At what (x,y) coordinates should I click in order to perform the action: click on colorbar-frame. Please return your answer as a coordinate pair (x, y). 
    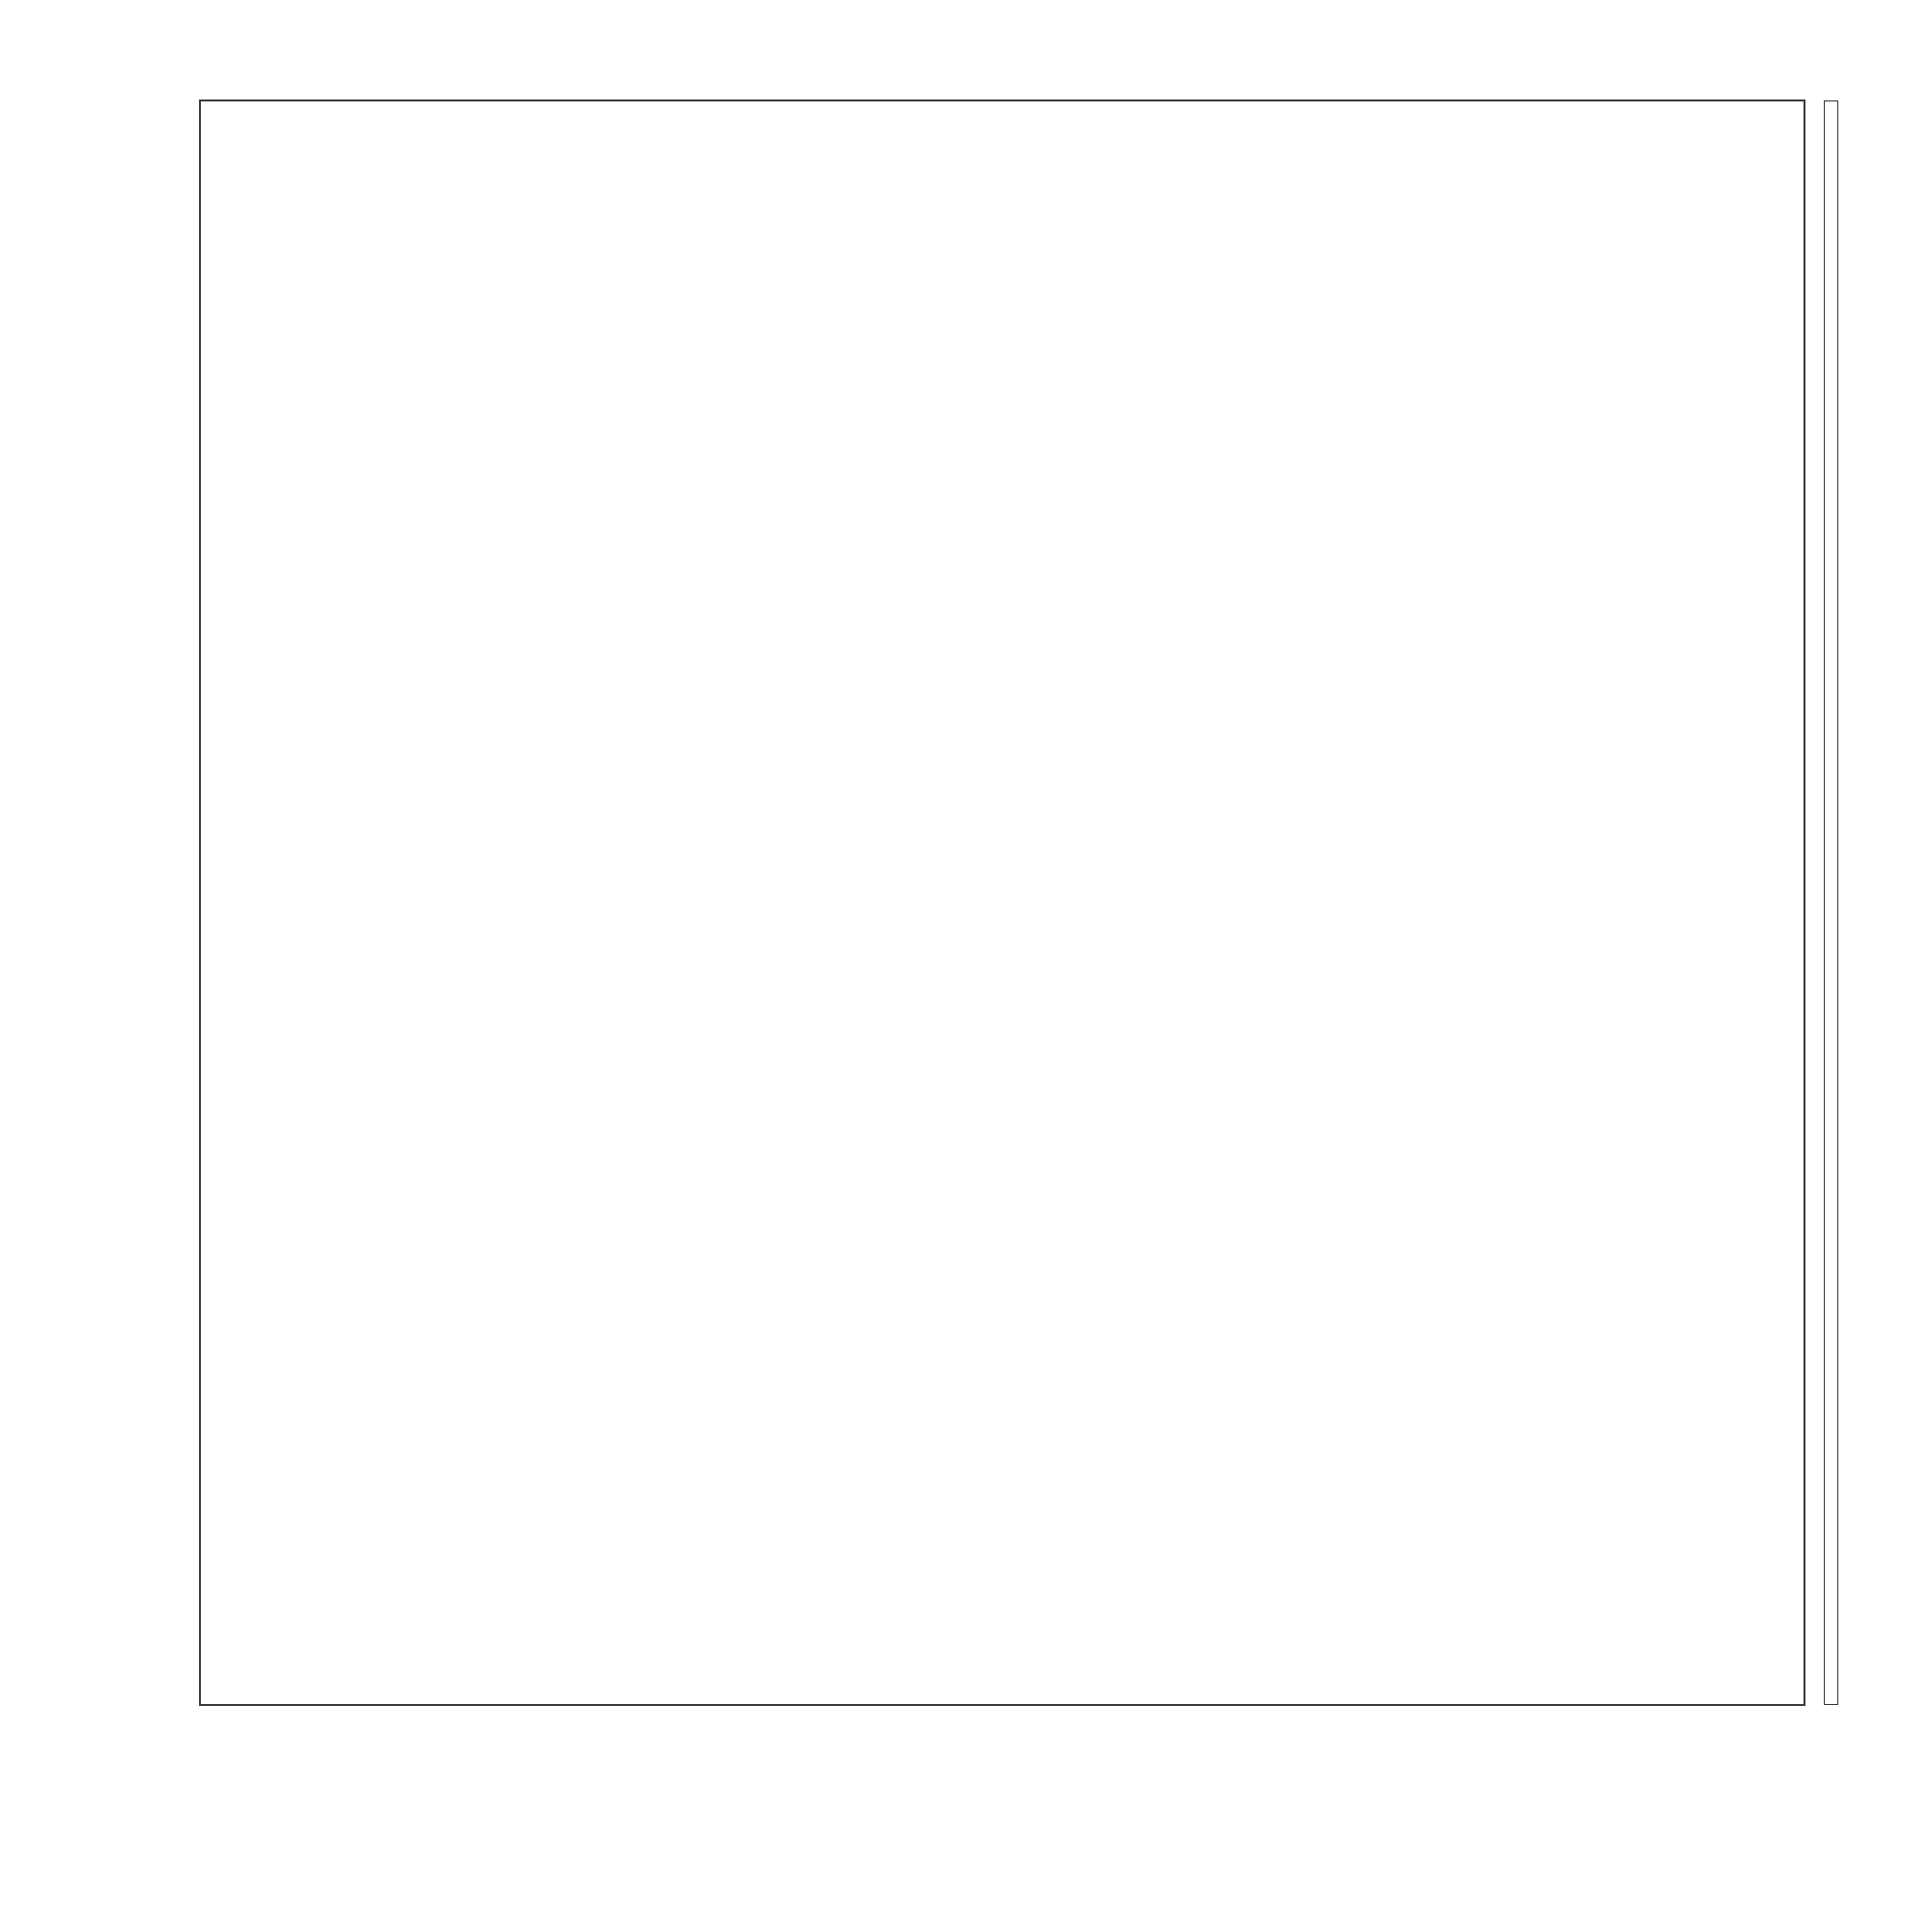
    Looking at the image, I should click on (1831, 902).